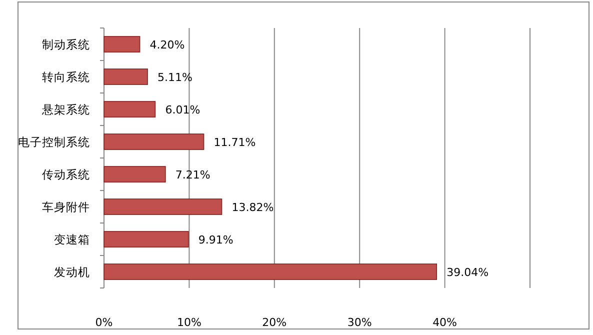 This screenshot has height=335, width=593. Describe the element at coordinates (66, 174) in the screenshot. I see `y-tick-label: 传动系统` at that location.